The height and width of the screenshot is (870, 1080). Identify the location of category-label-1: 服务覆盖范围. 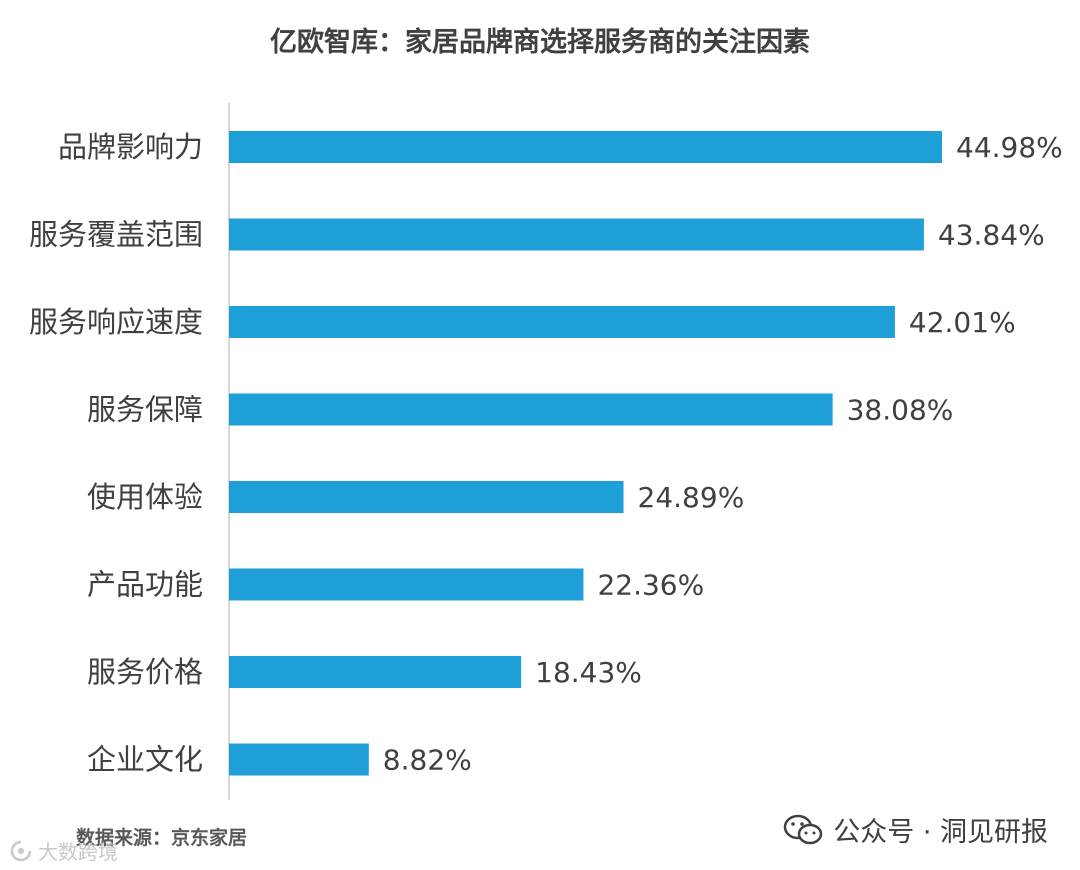
(116, 235).